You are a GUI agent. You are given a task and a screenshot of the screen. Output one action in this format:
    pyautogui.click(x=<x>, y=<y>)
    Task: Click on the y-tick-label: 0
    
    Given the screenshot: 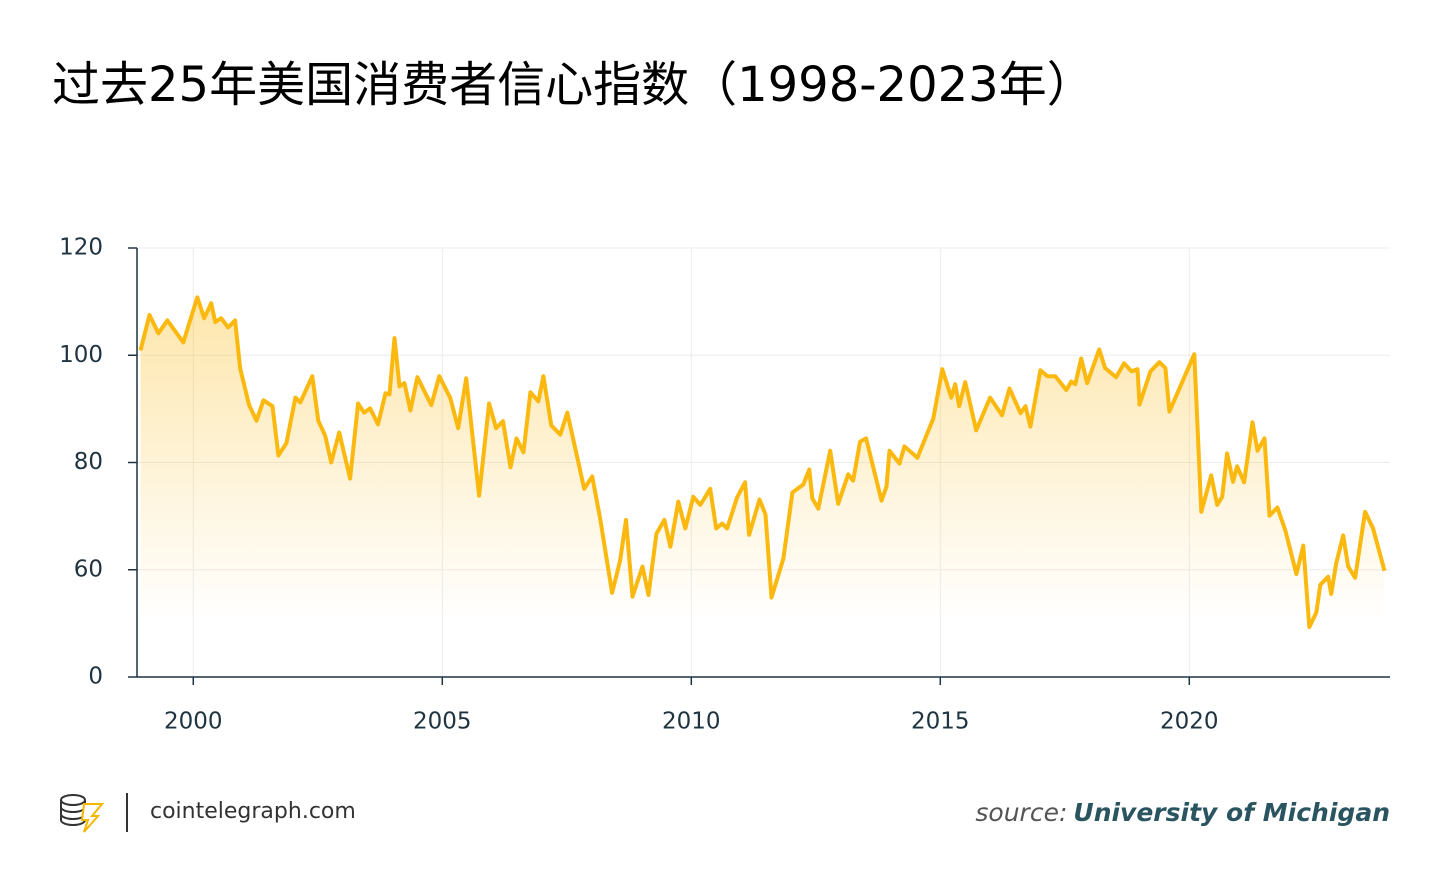 What is the action you would take?
    pyautogui.click(x=95, y=677)
    